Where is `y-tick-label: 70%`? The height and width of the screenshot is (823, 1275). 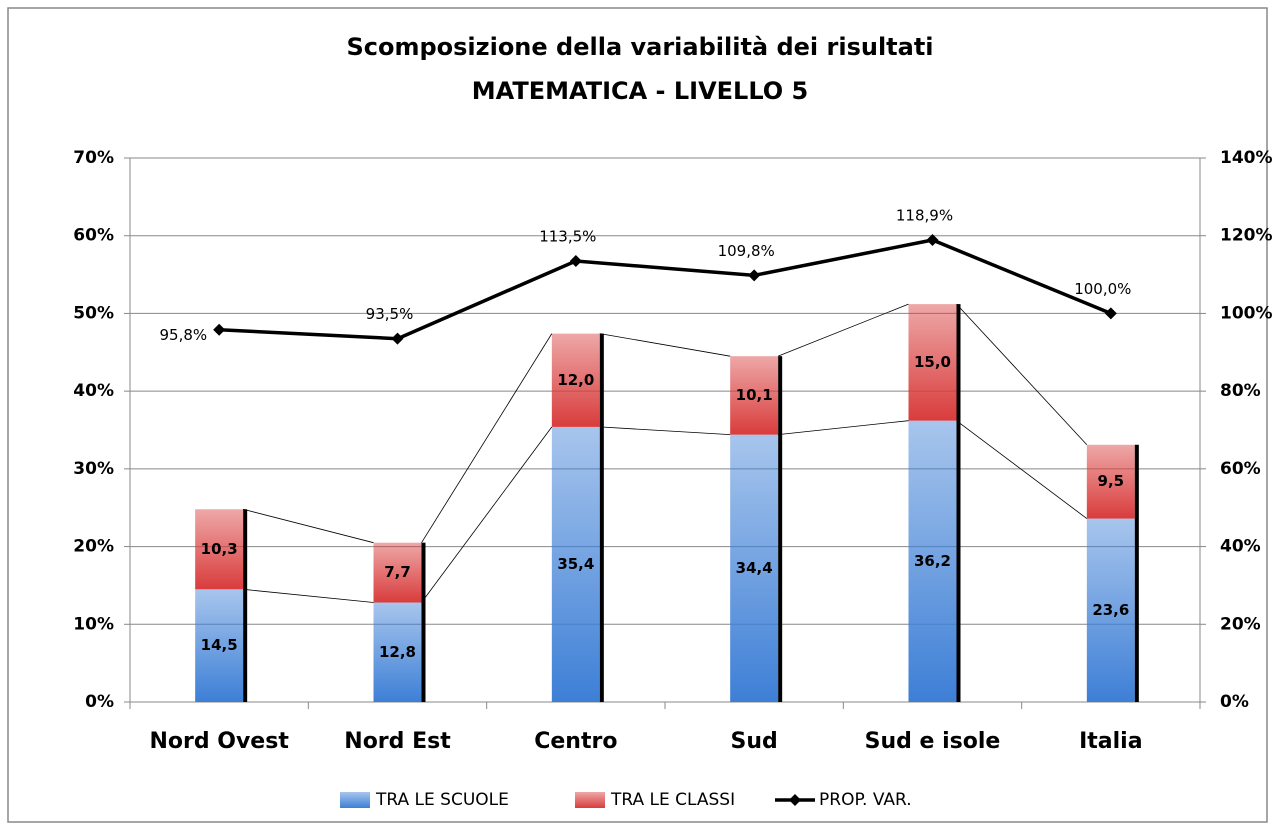 y-tick-label: 70% is located at coordinates (93, 158).